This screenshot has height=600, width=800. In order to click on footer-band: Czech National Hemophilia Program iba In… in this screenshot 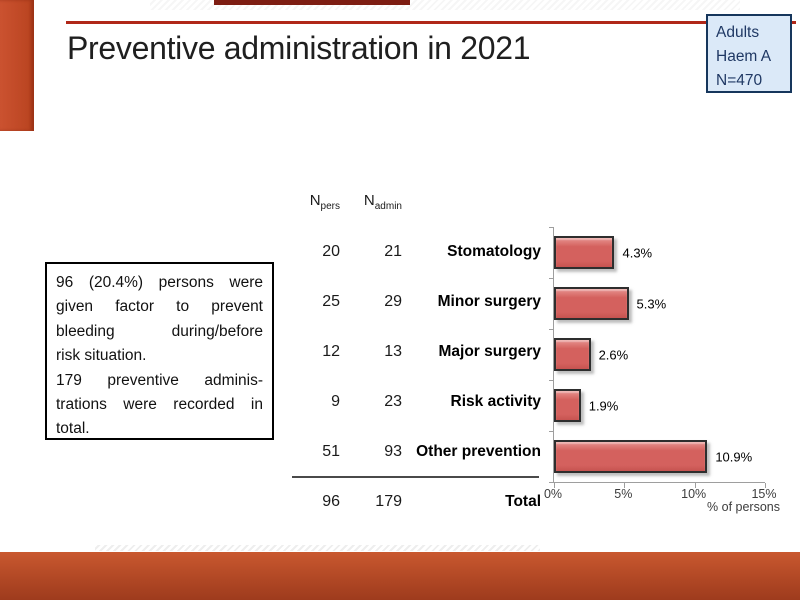, I will do `click(400, 576)`.